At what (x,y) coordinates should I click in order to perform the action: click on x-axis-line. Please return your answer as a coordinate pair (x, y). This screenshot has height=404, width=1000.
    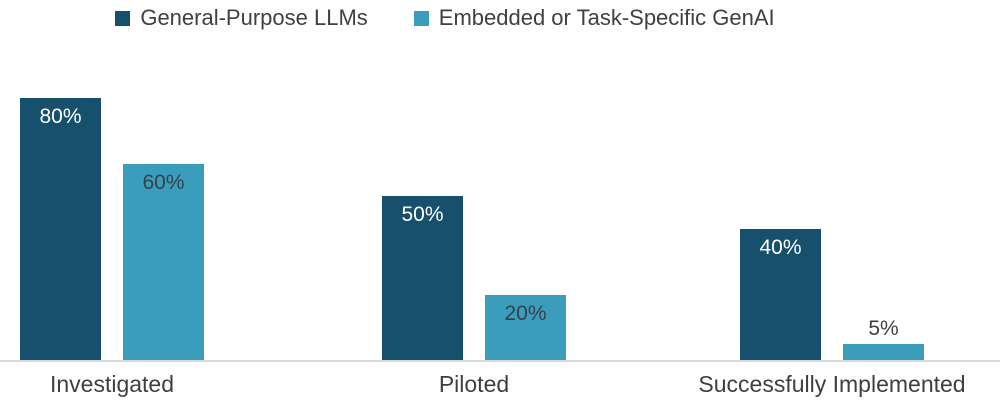
    Looking at the image, I should click on (500, 361).